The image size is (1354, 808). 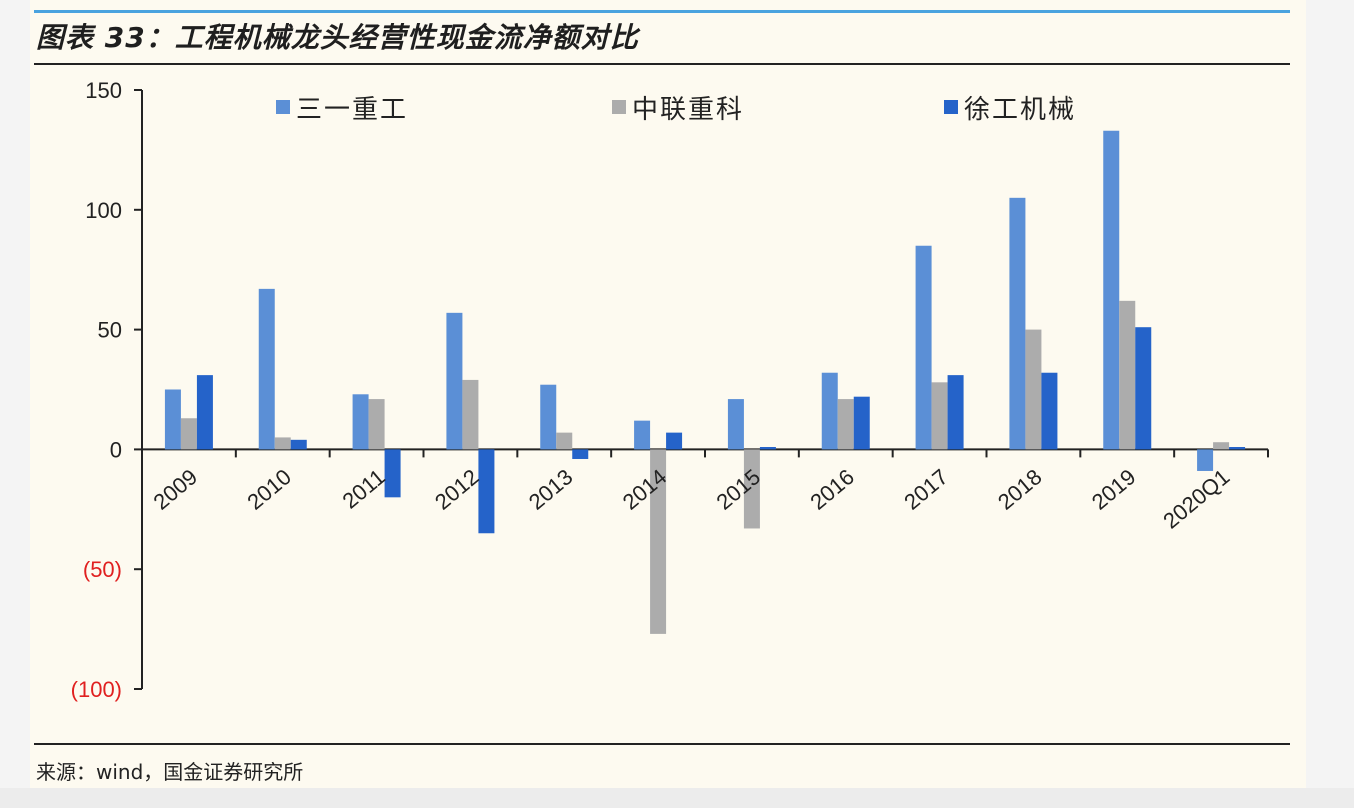 What do you see at coordinates (352, 110) in the screenshot?
I see `legend-label-三一重工: 三一重工` at bounding box center [352, 110].